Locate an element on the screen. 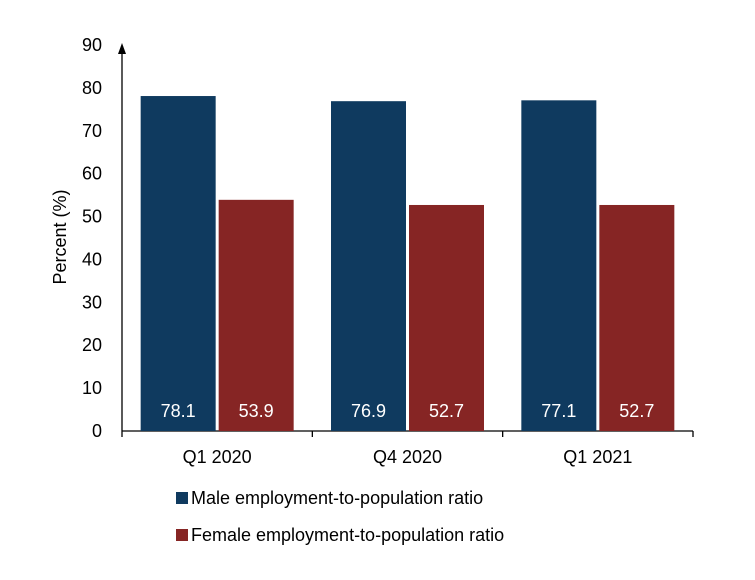  legend-label: Female employment-to-population ratio is located at coordinates (347, 535).